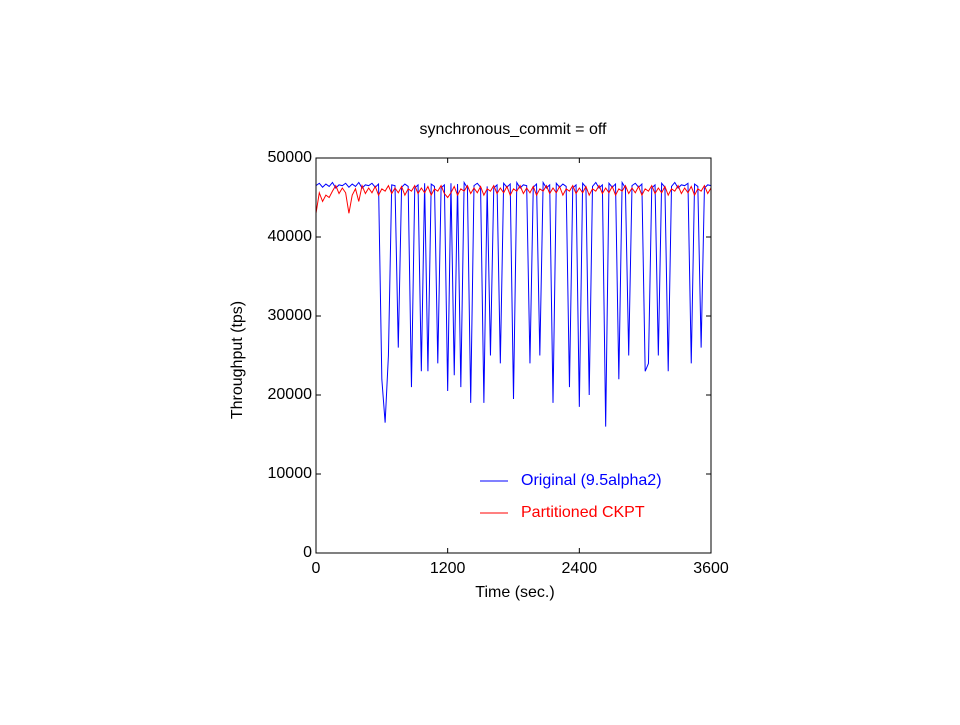 This screenshot has width=960, height=725. I want to click on y-axis-label: Throughput (tps), so click(237, 360).